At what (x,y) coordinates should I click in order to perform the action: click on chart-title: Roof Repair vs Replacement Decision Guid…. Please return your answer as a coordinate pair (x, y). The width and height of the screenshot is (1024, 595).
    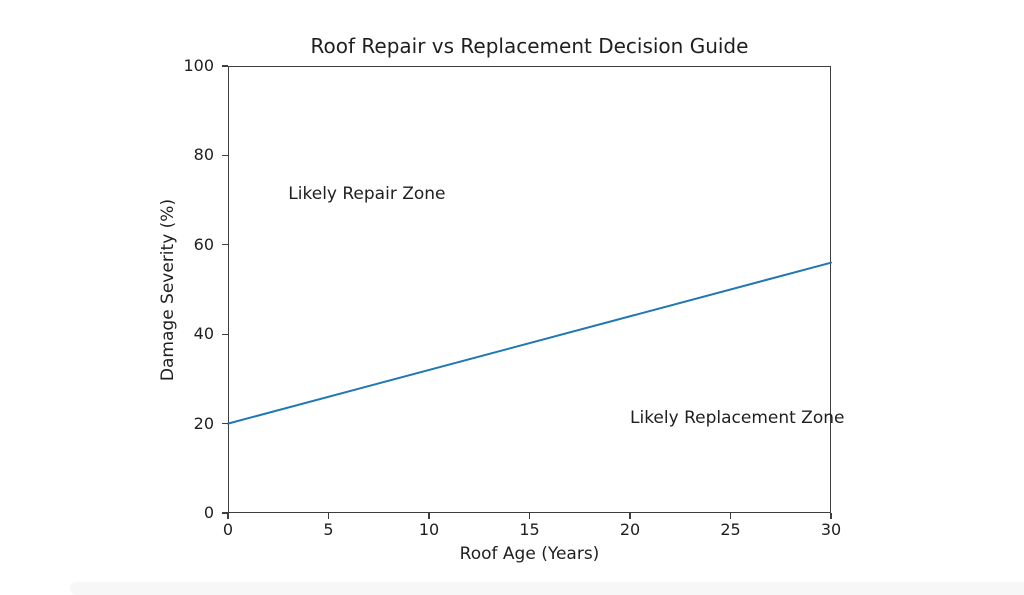
    Looking at the image, I should click on (529, 46).